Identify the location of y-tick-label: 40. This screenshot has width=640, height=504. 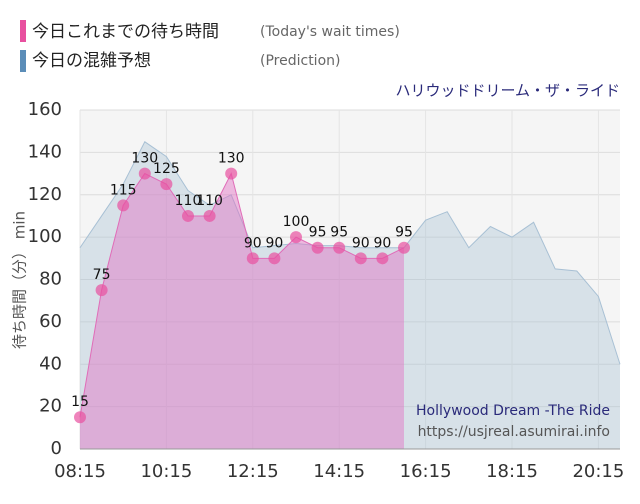
(50, 363).